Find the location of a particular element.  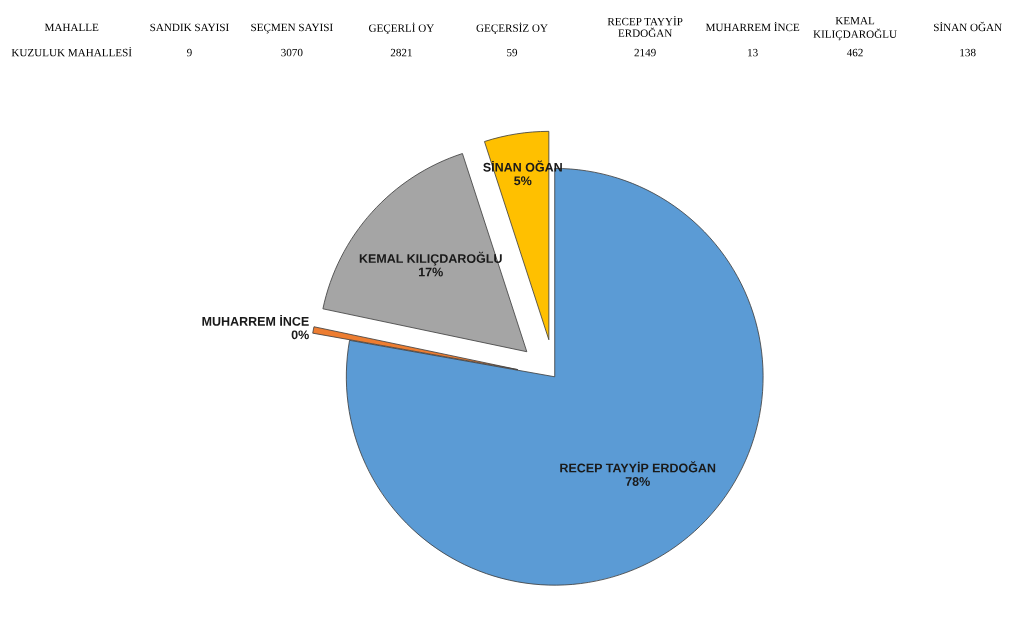

text: 462 is located at coordinates (854, 52).